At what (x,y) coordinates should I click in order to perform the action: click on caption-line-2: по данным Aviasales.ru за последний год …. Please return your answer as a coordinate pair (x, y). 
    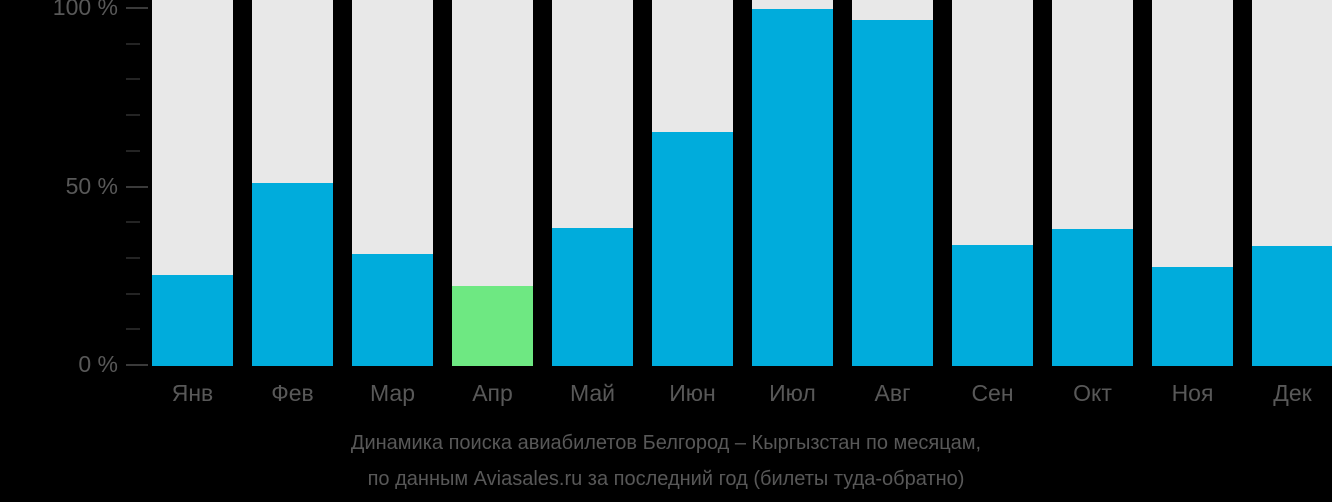
    Looking at the image, I should click on (666, 479).